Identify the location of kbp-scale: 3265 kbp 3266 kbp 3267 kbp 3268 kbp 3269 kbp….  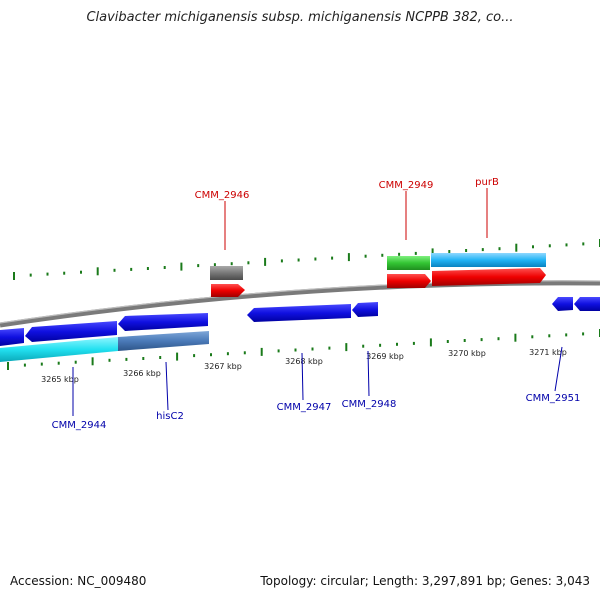
(304, 366).